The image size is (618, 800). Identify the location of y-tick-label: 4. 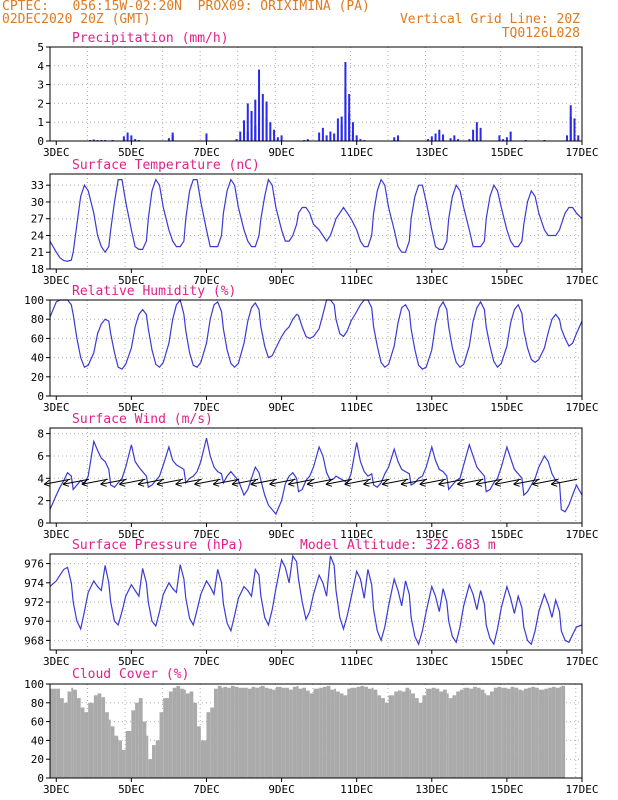
(40, 478).